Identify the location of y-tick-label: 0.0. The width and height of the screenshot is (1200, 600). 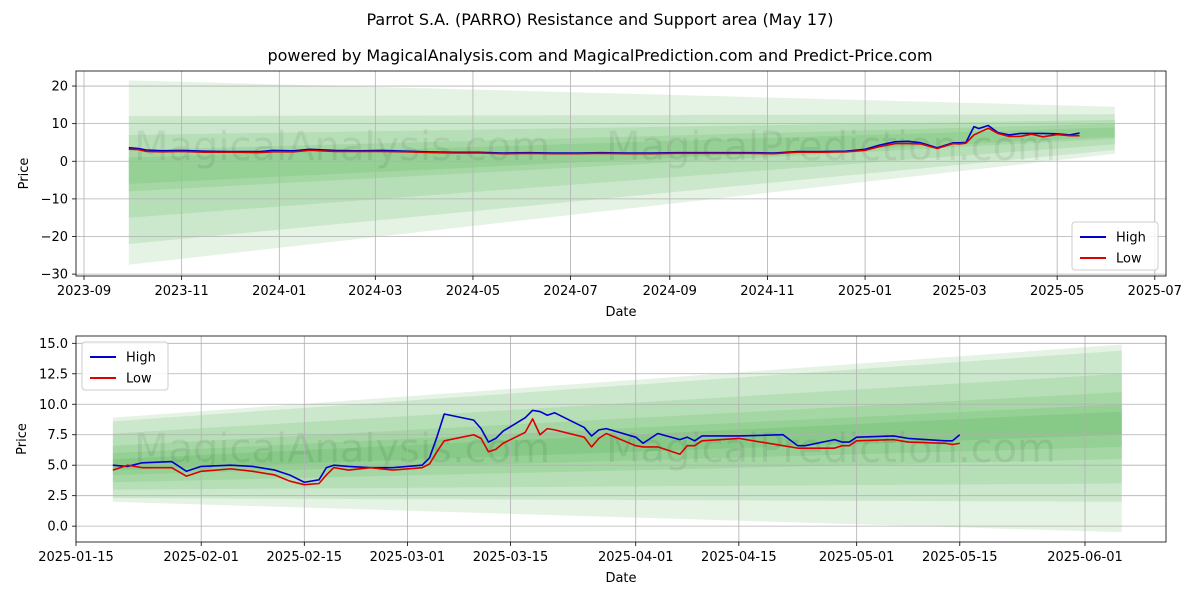
(57, 527).